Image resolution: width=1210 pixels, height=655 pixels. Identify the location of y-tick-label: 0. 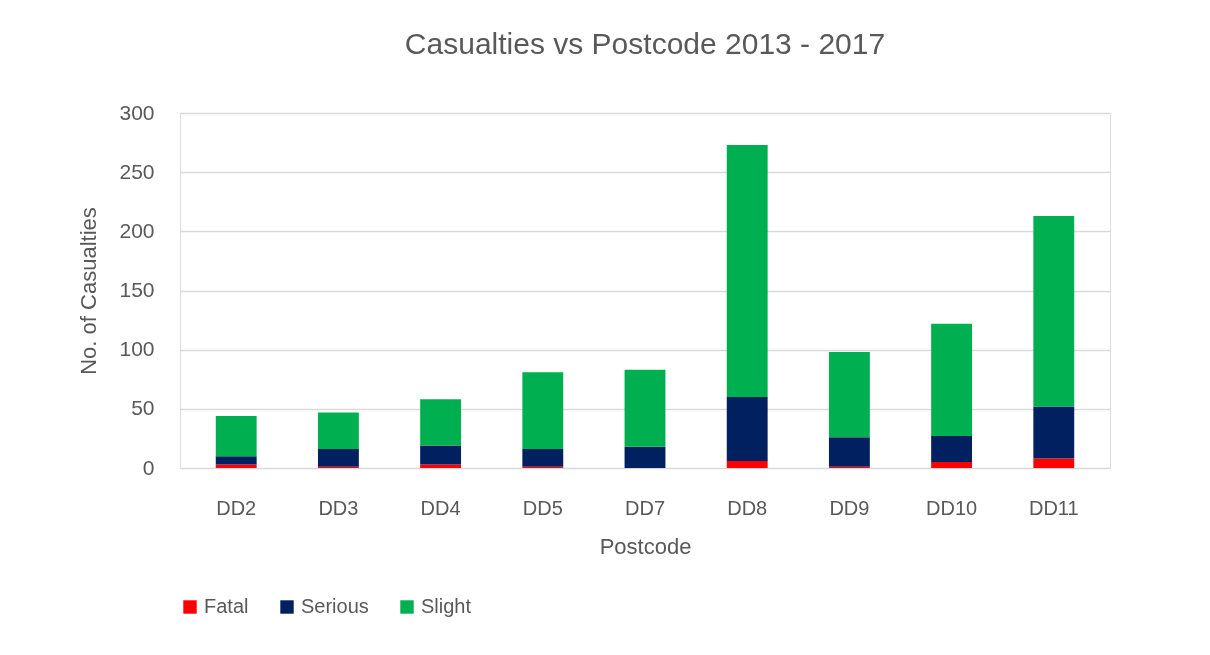
(148, 467).